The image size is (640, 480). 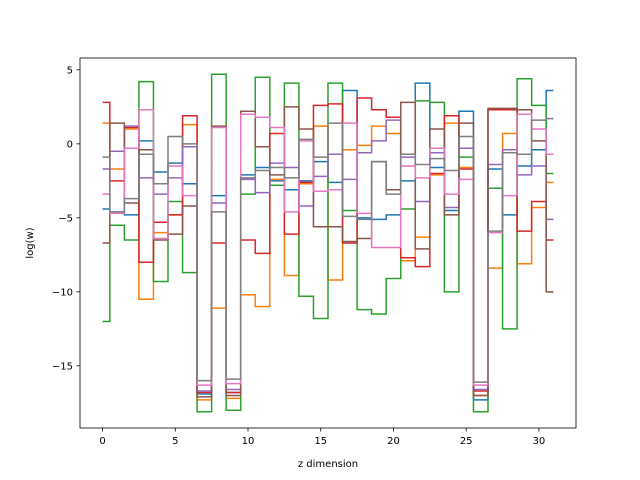 I want to click on y-tick-label: −5, so click(x=65, y=218).